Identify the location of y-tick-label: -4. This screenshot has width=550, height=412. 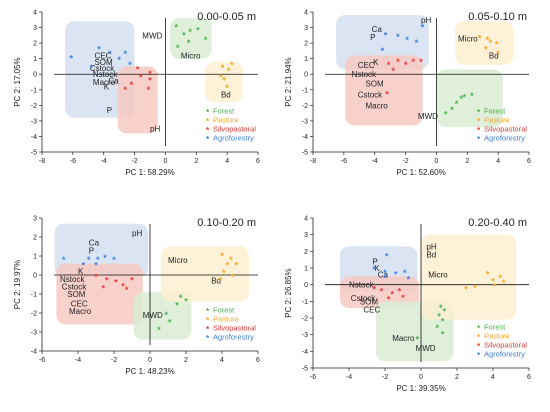
(34, 137).